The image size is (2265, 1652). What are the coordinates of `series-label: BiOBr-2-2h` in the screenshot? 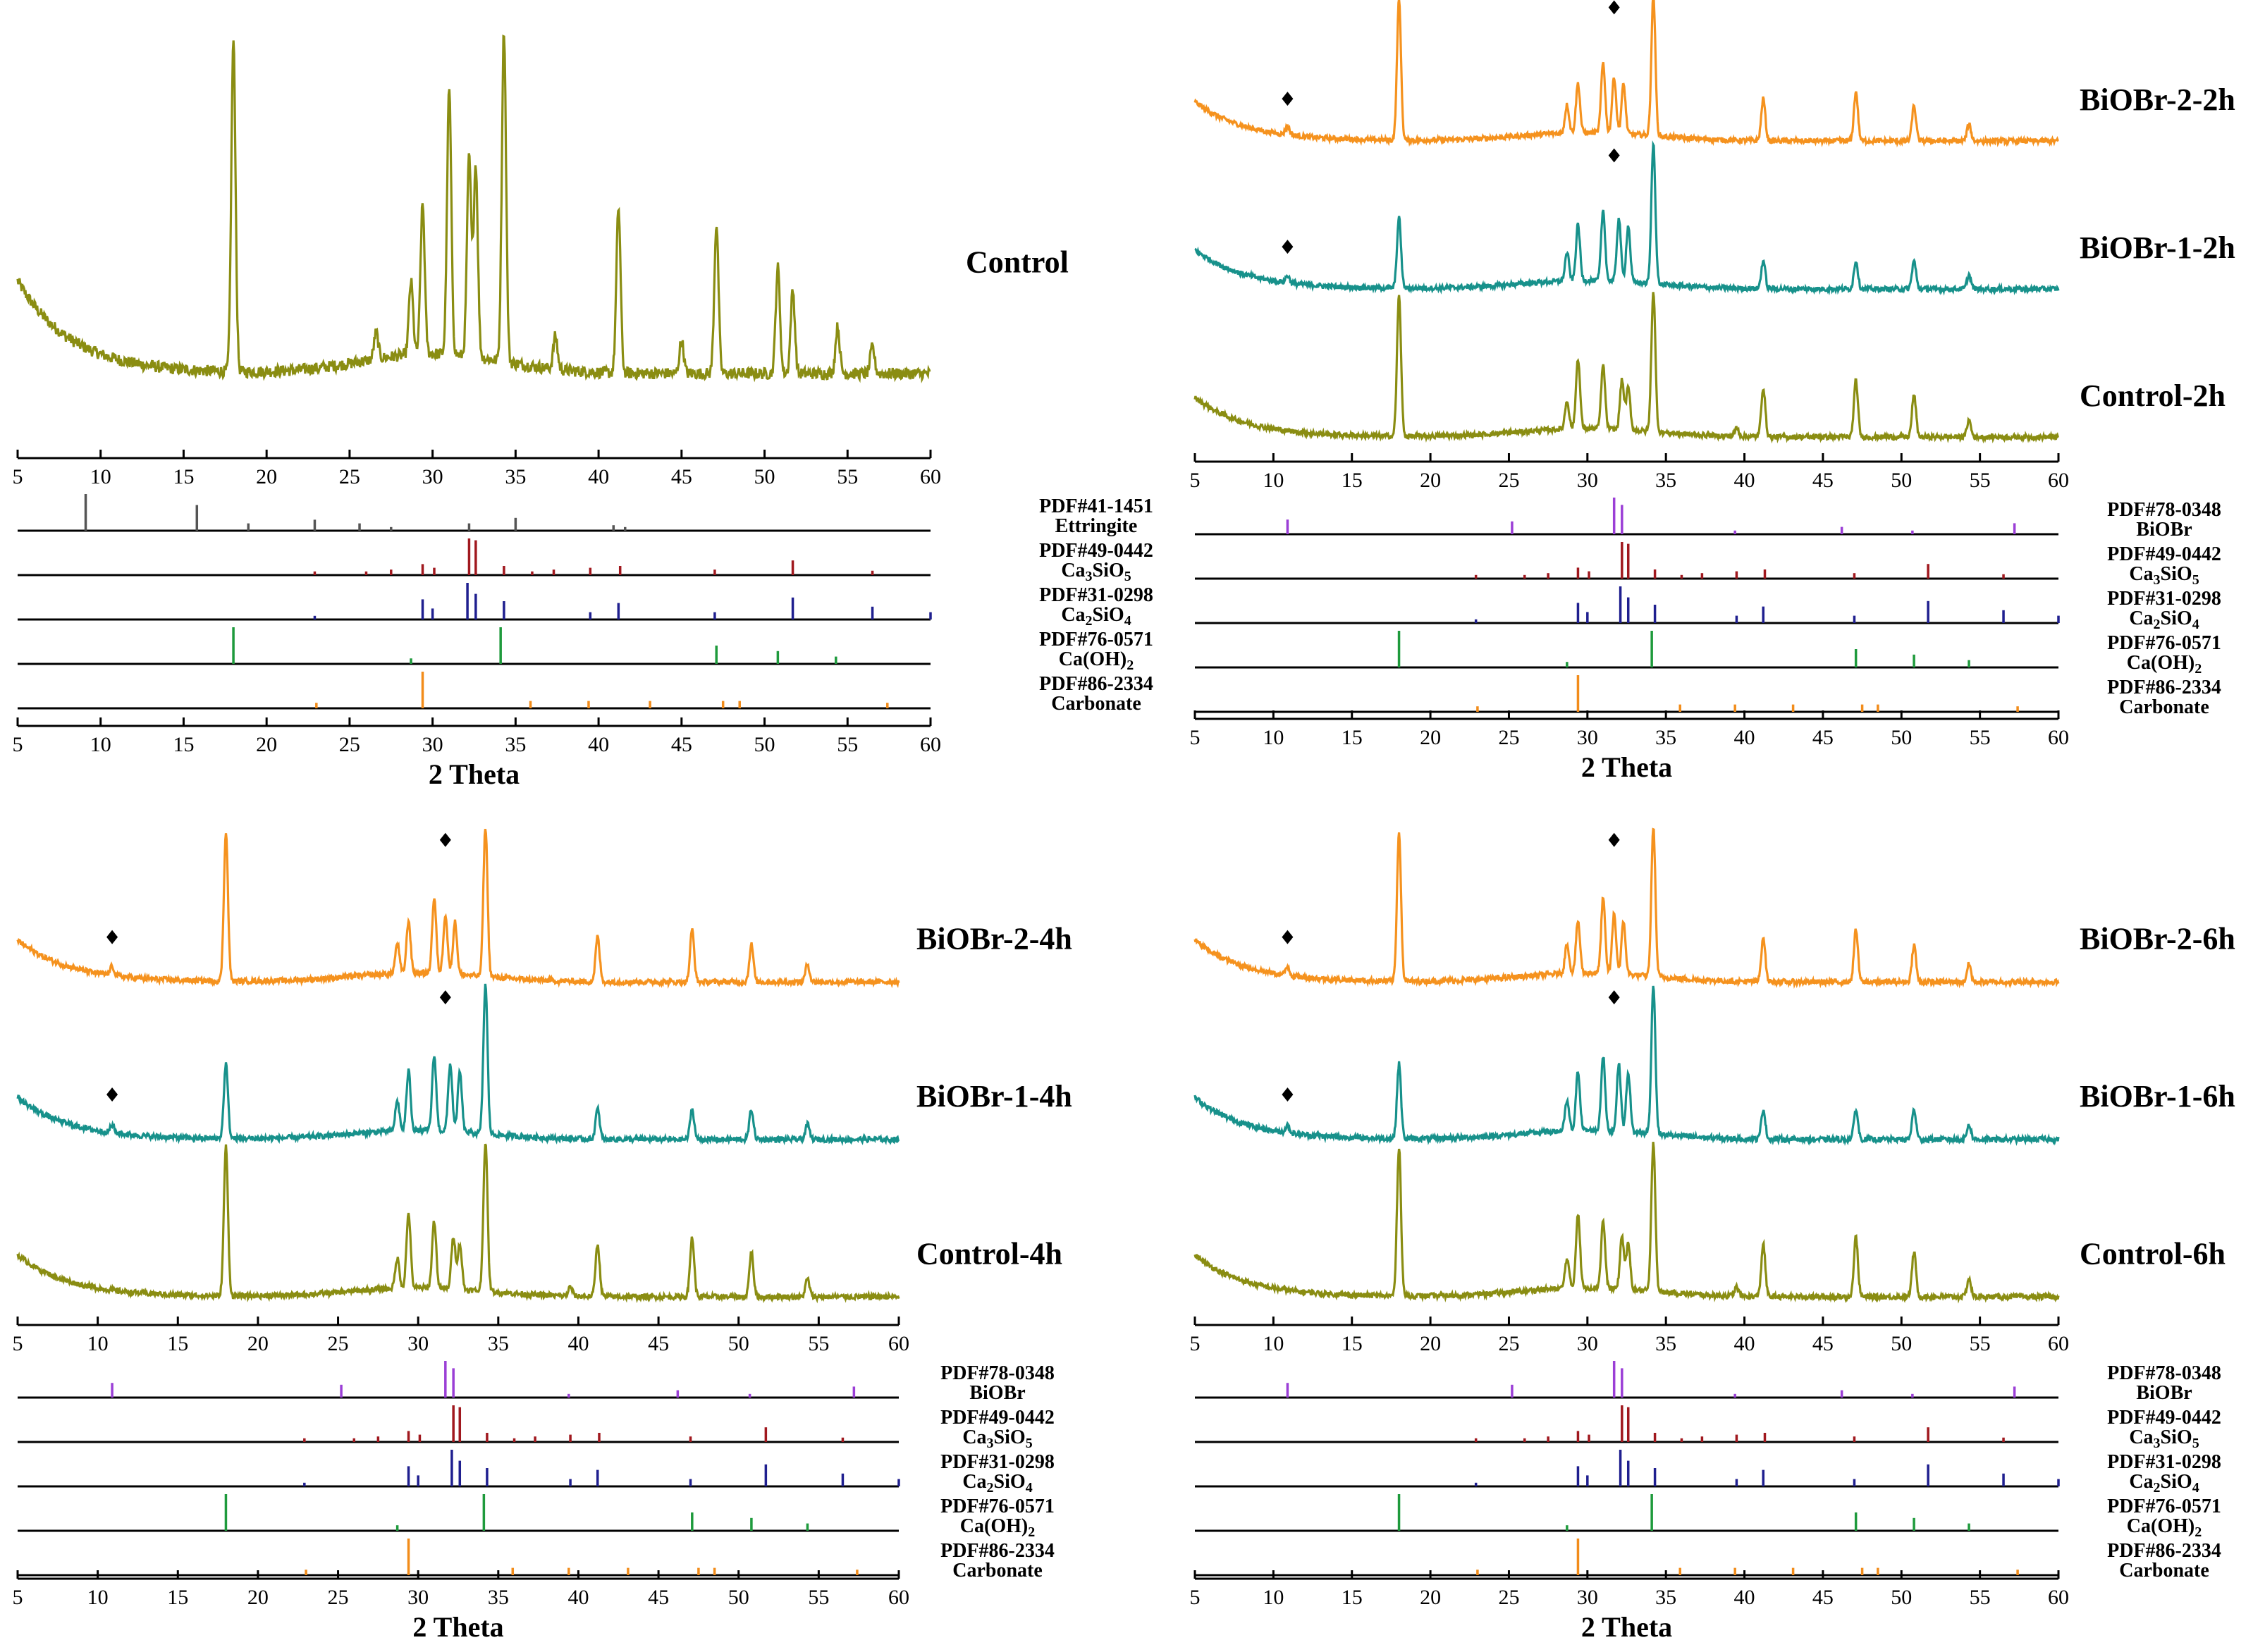 It's located at (2157, 99).